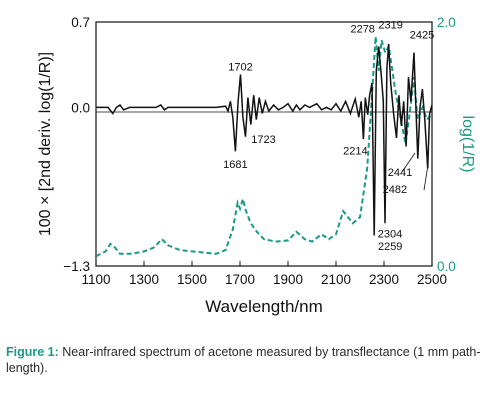 The width and height of the screenshot is (493, 408). Describe the element at coordinates (82, 144) in the screenshot. I see `y-left-axis-ticks: 0.7 0.0 −1.3` at that location.